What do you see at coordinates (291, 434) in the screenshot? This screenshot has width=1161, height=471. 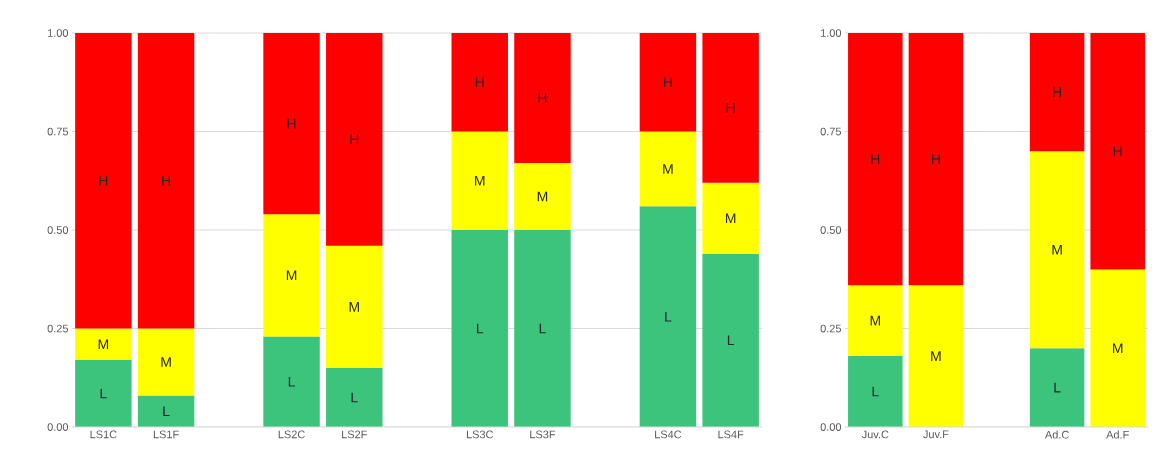 I see `x-tick-label: LS2C` at bounding box center [291, 434].